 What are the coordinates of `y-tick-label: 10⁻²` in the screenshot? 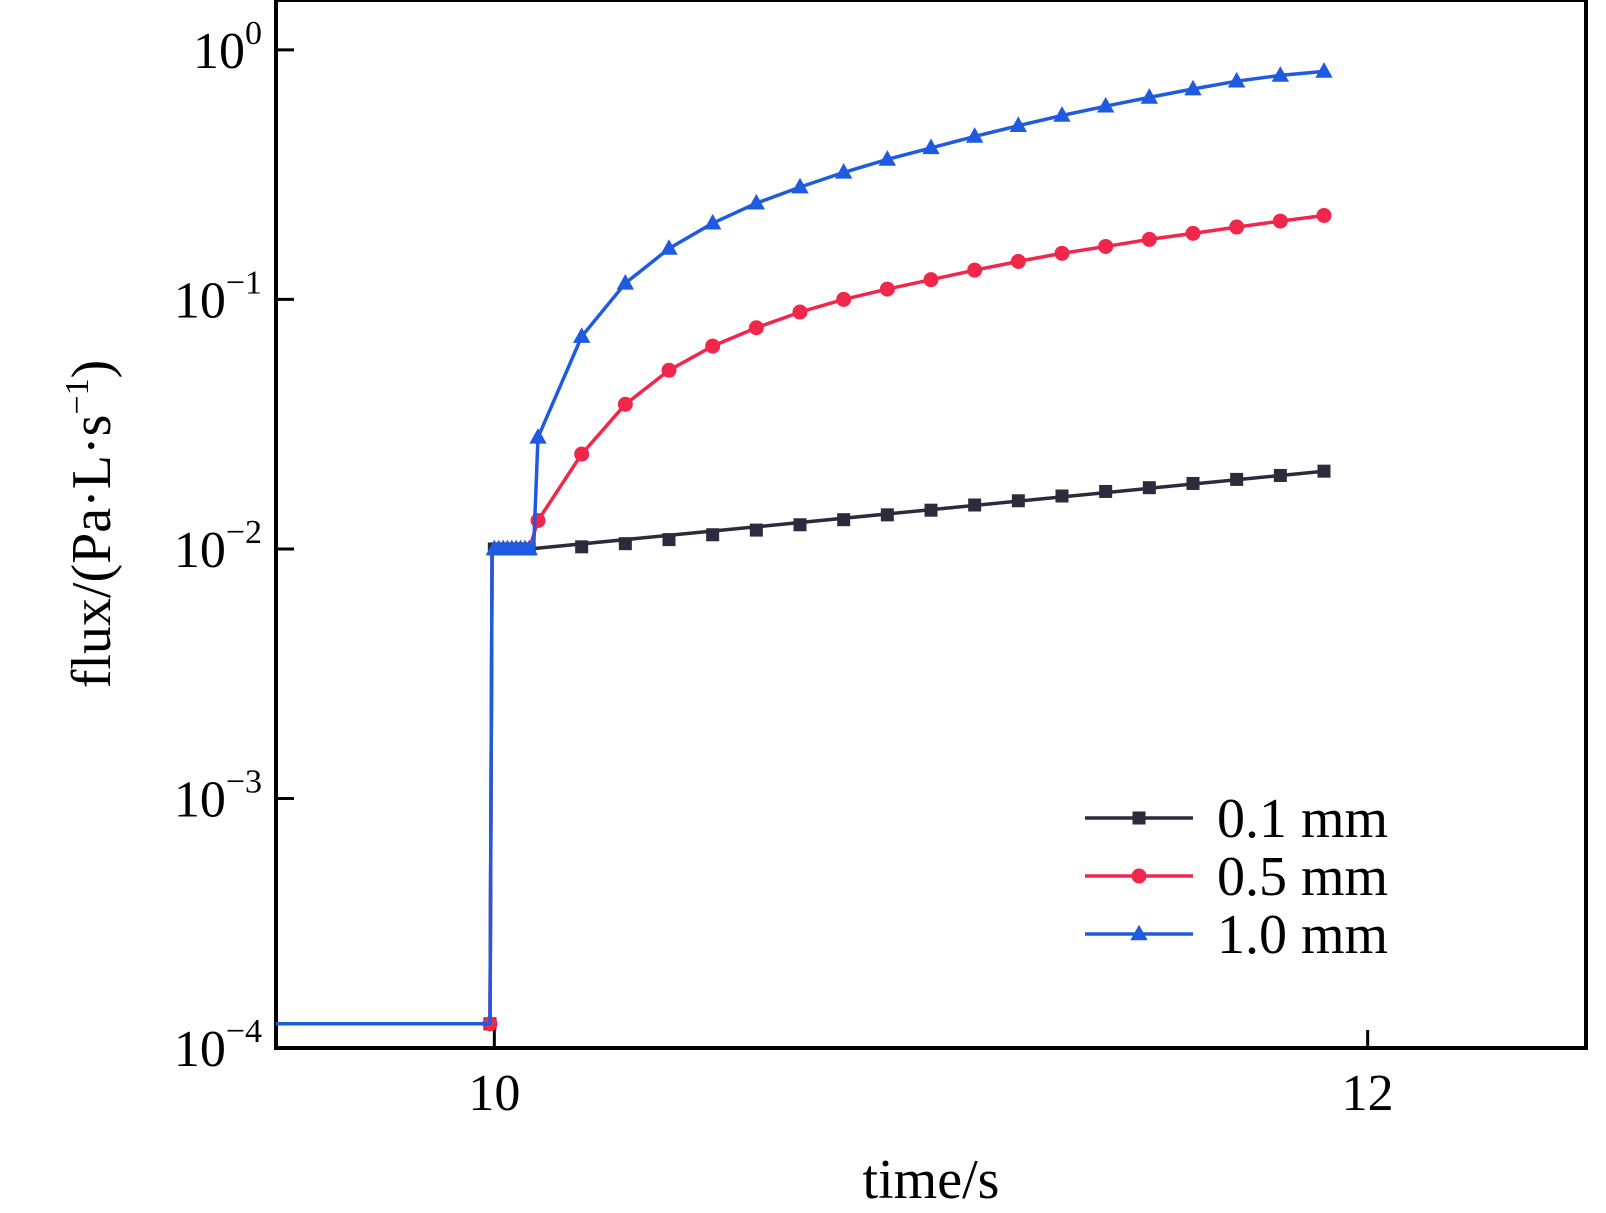 It's located at (218, 546).